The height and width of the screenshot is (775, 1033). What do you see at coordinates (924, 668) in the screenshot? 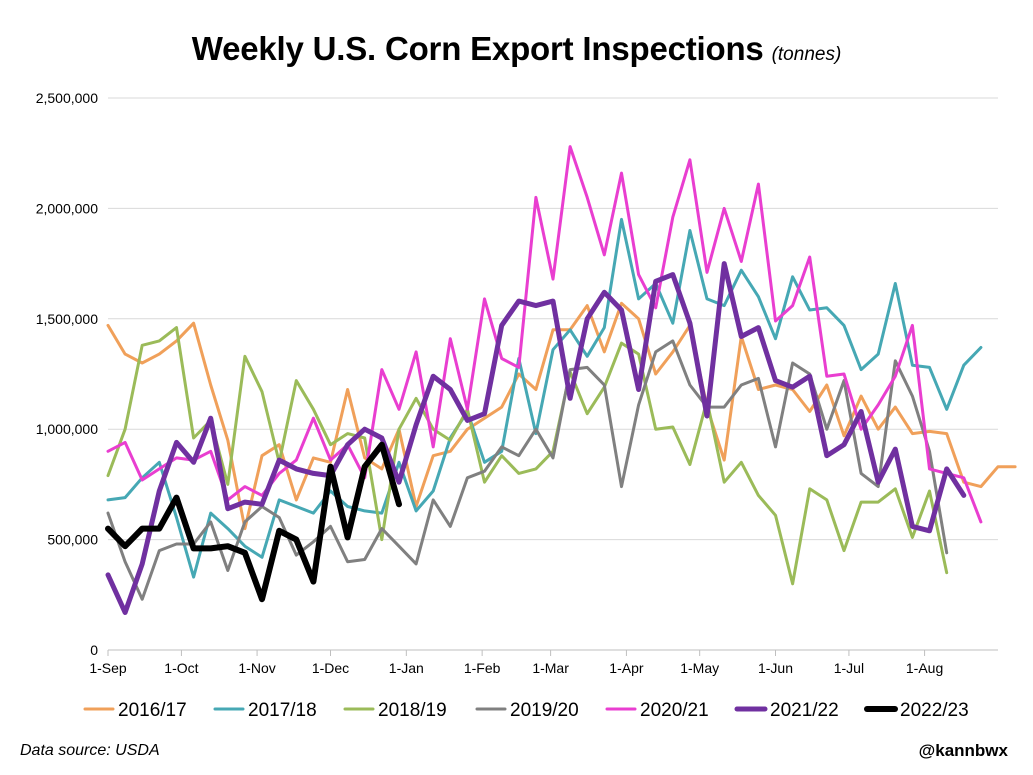
I see `x-tick-label: 1-Aug` at bounding box center [924, 668].